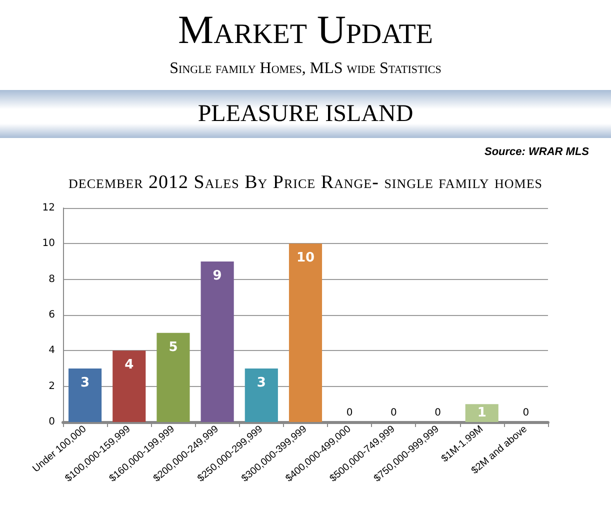  What do you see at coordinates (51, 386) in the screenshot?
I see `y-tick-label: 2` at bounding box center [51, 386].